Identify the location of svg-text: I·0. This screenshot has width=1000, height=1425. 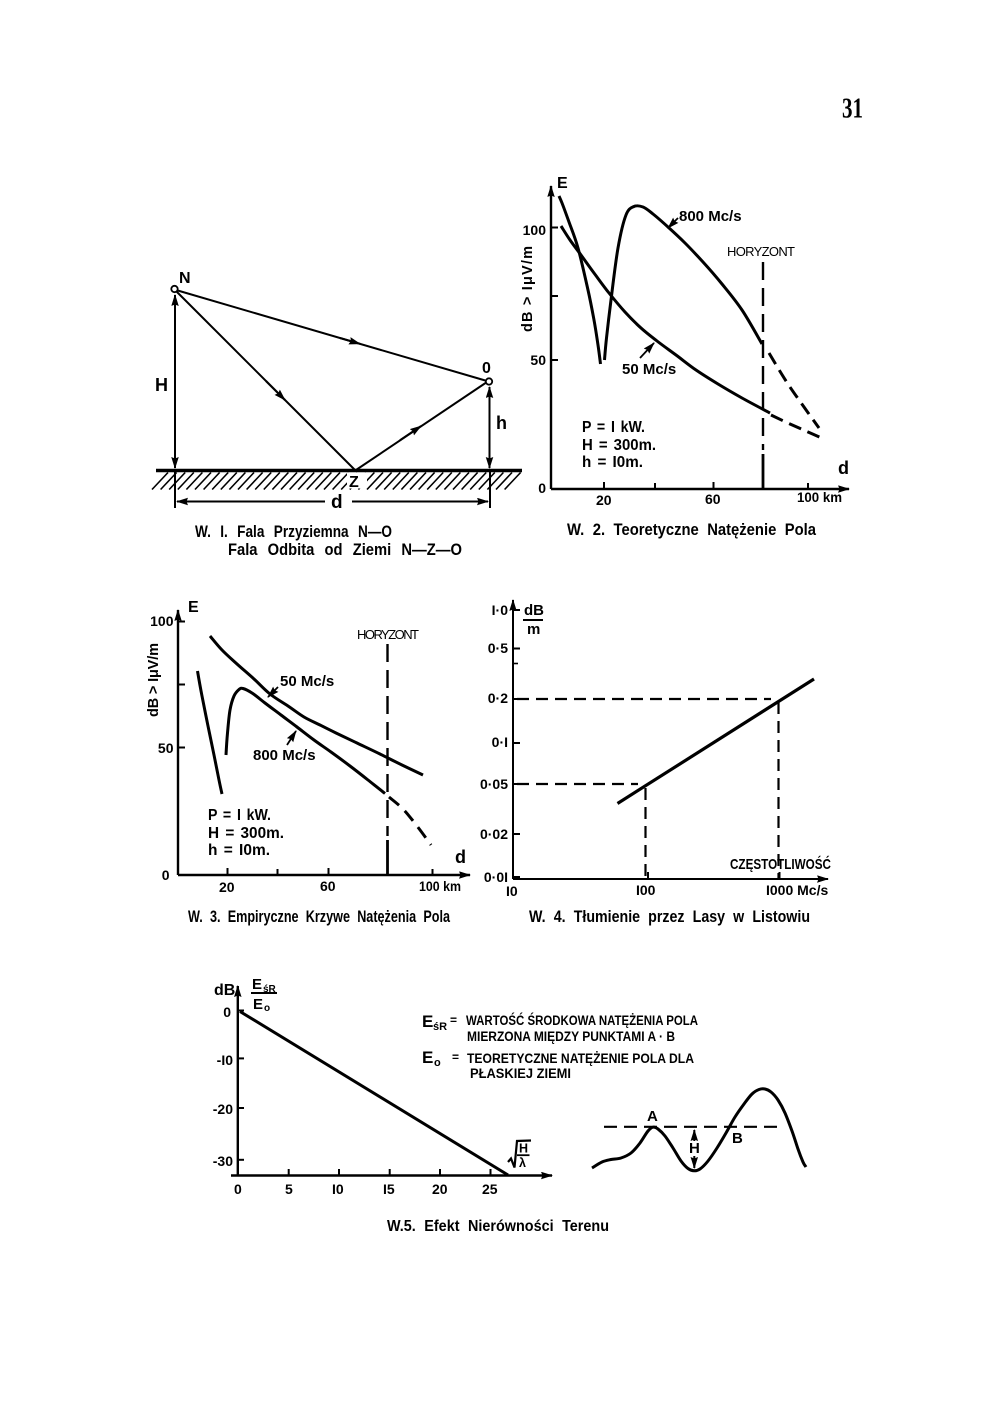
(500, 610).